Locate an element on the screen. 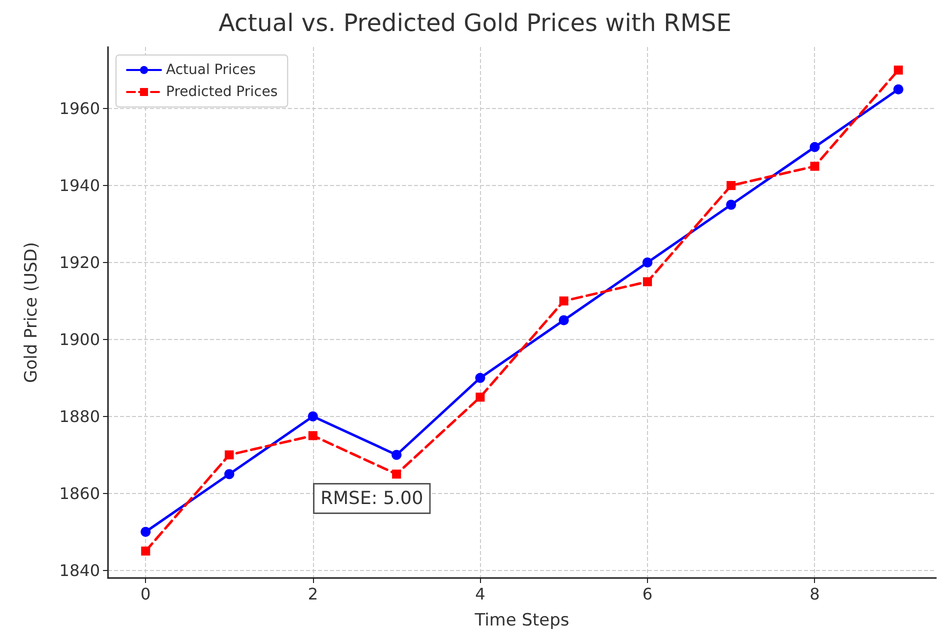 Image resolution: width=950 pixels, height=637 pixels. y-tick-label: 1960 is located at coordinates (79, 108).